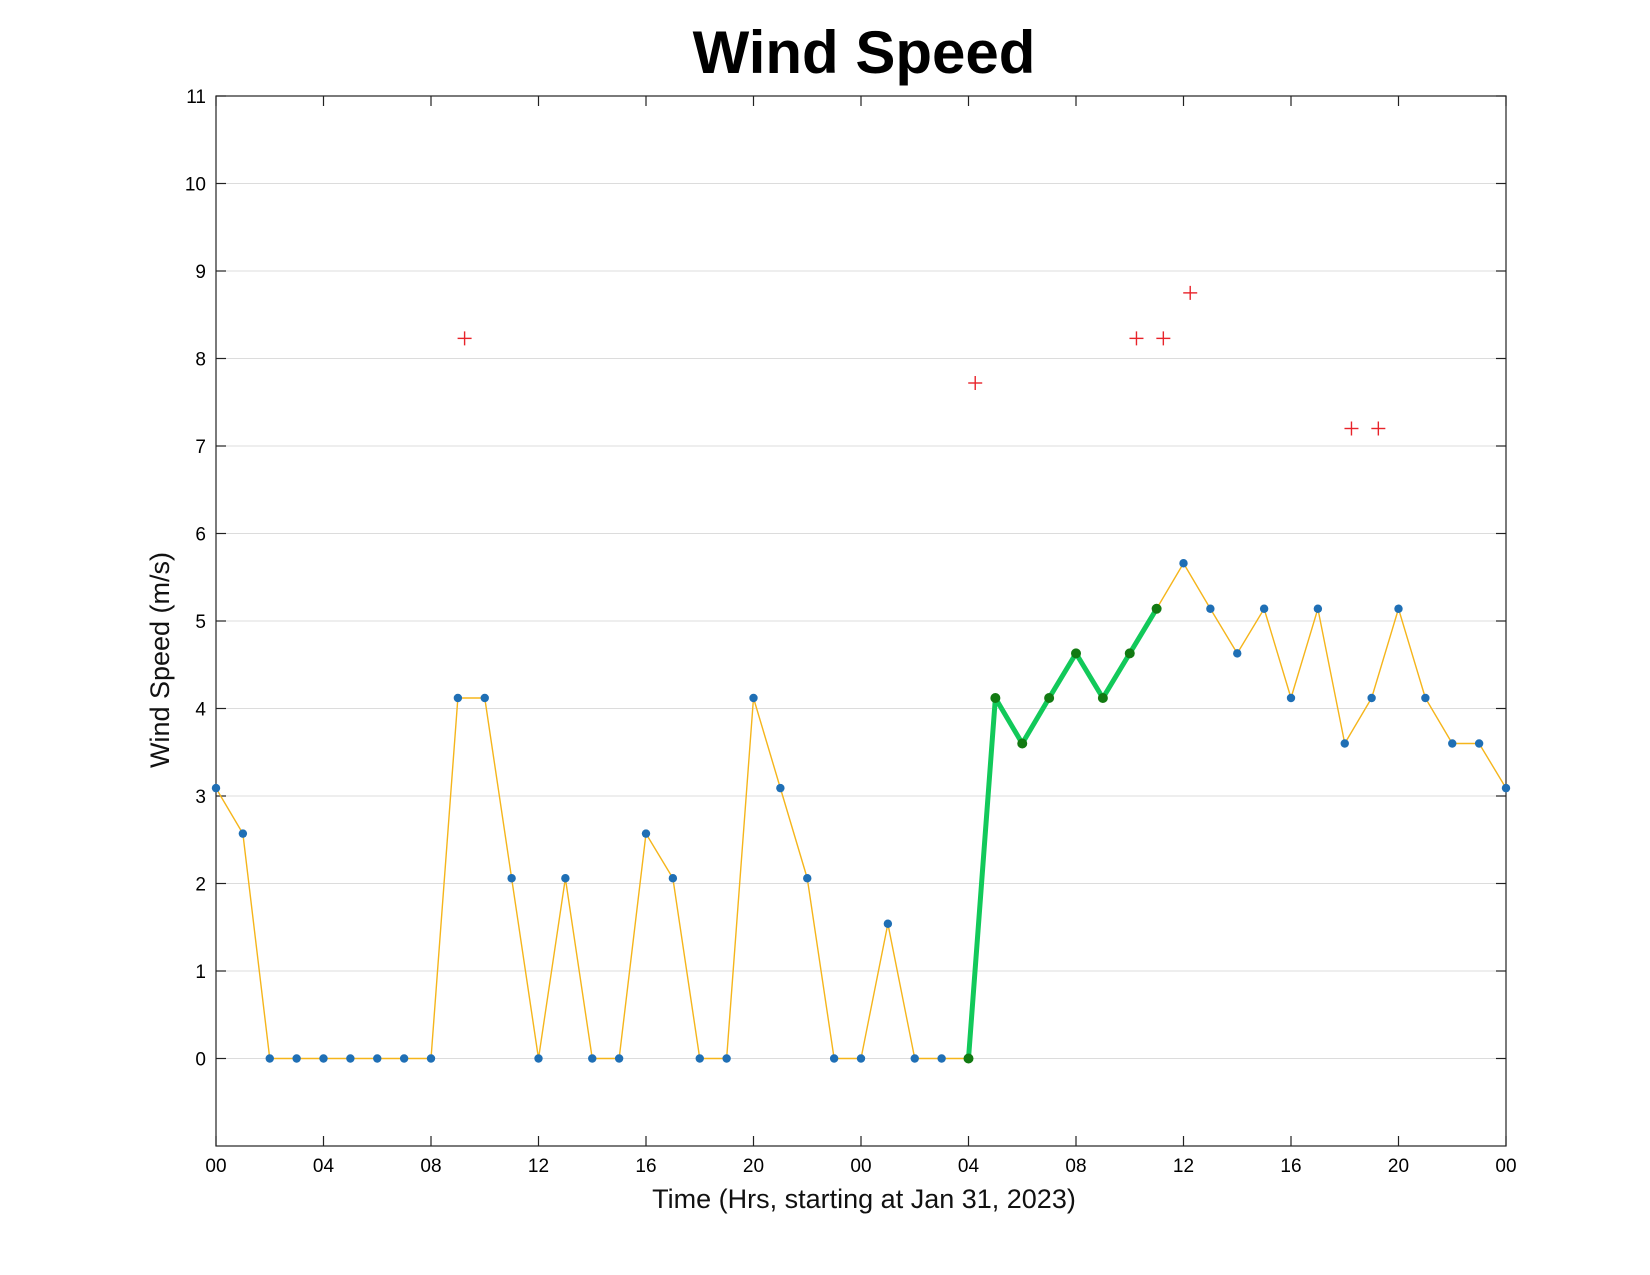 The height and width of the screenshot is (1275, 1650). Describe the element at coordinates (196, 97) in the screenshot. I see `y-tick-label: 11` at that location.